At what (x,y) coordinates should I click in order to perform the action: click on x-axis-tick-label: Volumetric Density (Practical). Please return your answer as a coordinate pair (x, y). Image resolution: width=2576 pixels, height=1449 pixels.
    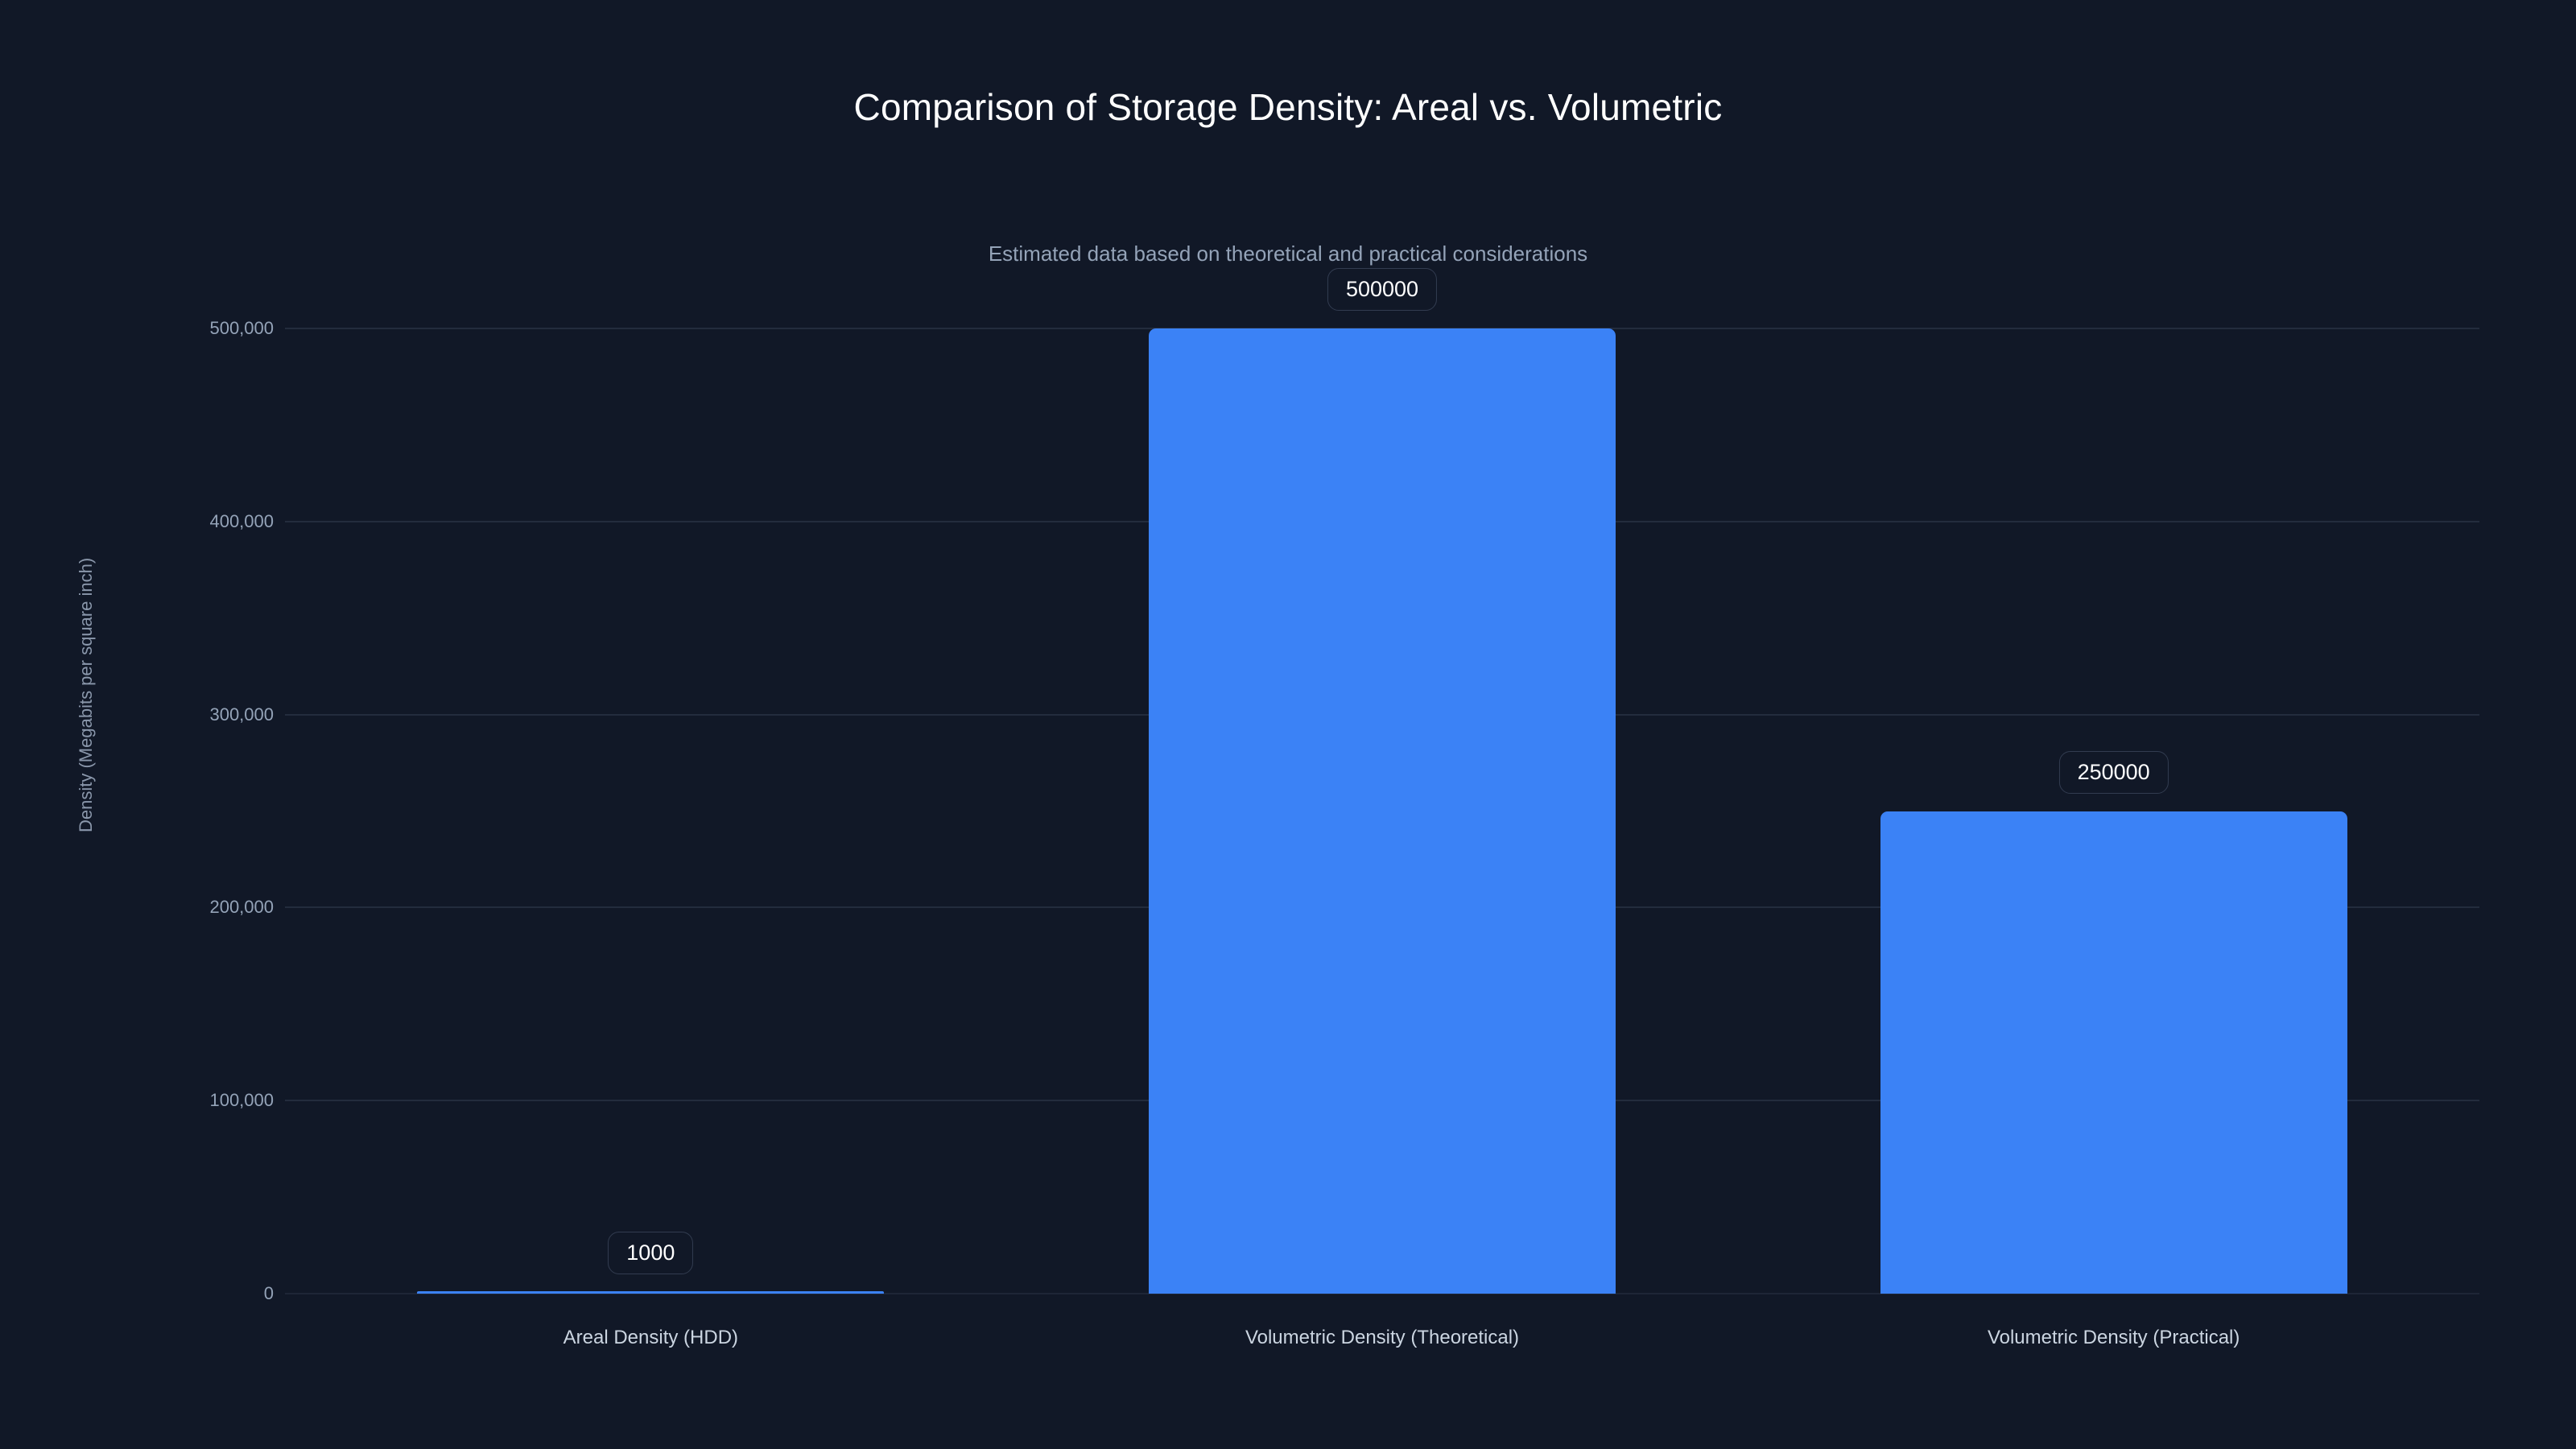
    Looking at the image, I should click on (2113, 1337).